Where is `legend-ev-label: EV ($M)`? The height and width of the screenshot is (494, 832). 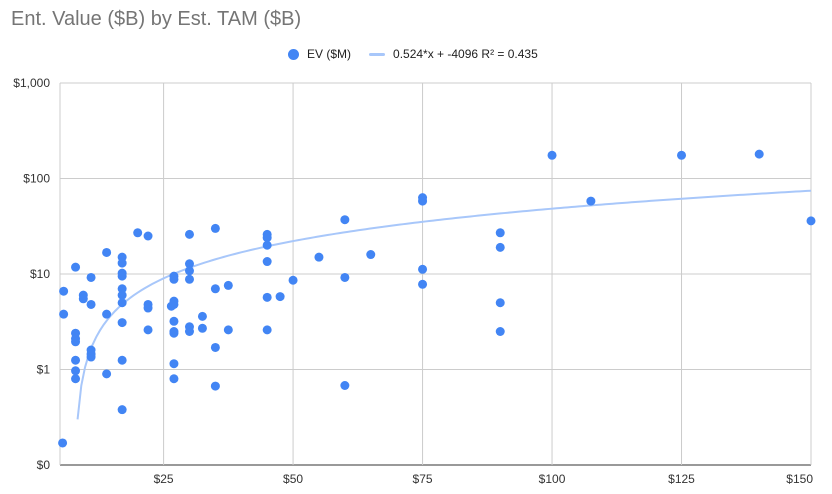 legend-ev-label: EV ($M) is located at coordinates (329, 54).